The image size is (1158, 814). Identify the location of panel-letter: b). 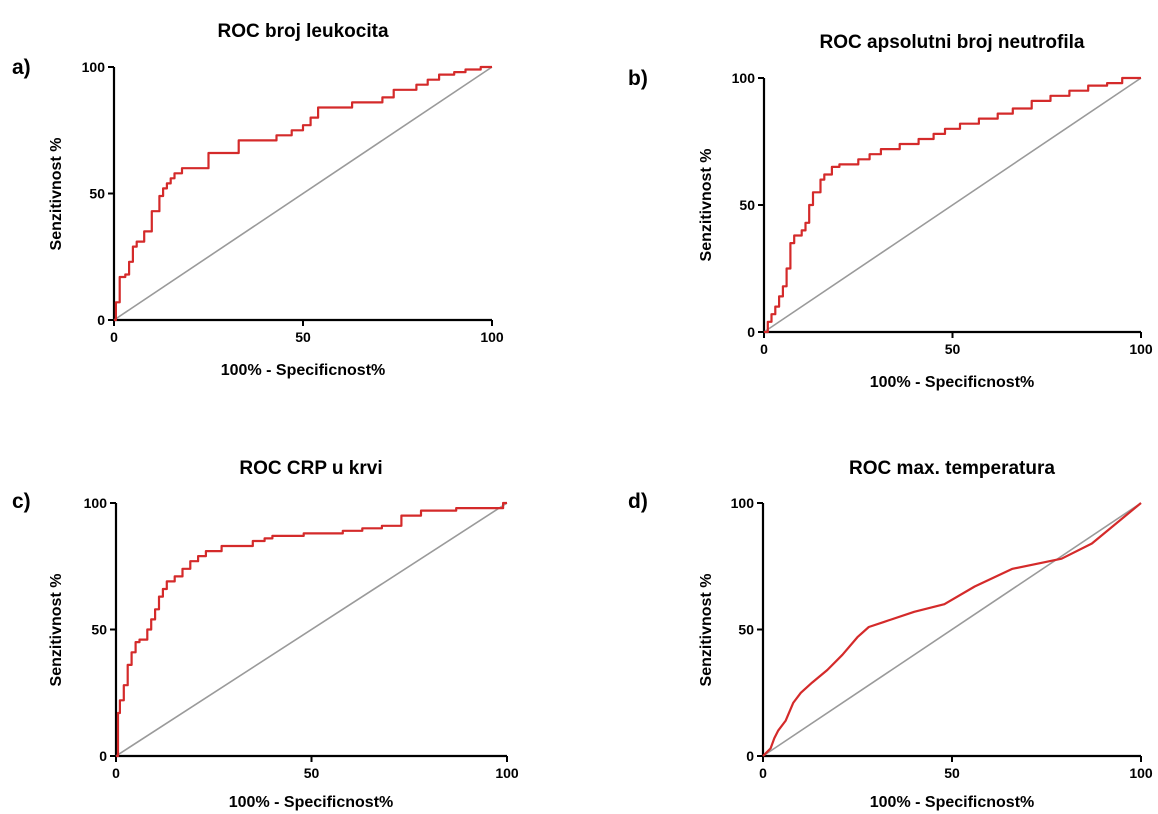
(638, 78).